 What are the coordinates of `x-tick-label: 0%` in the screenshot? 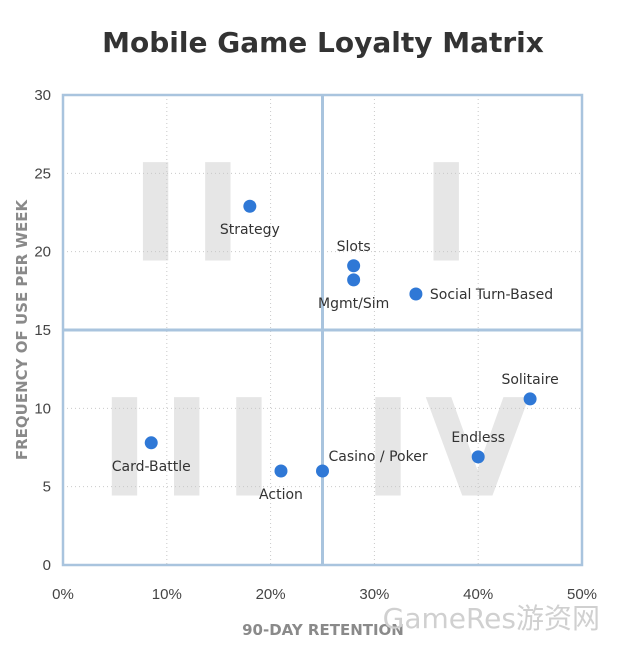 It's located at (63, 594).